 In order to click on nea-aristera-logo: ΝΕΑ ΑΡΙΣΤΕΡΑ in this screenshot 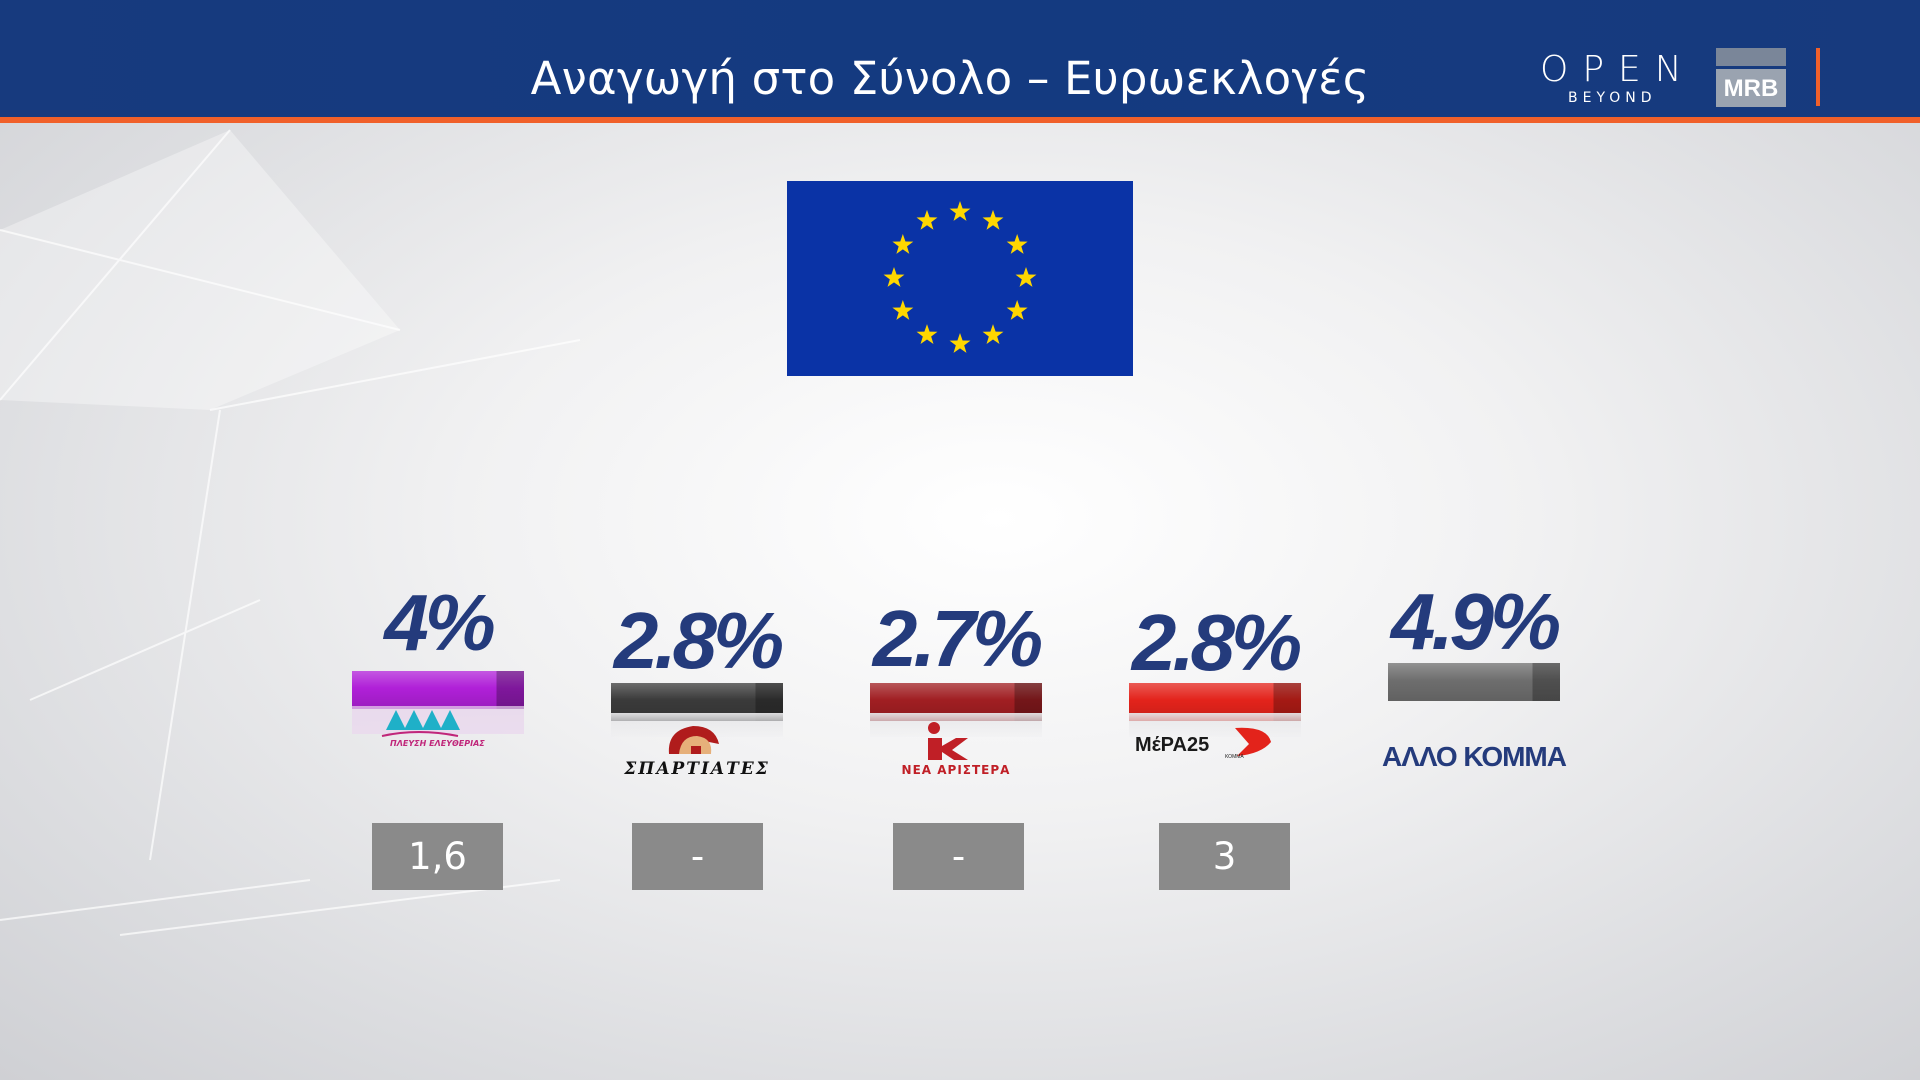, I will do `click(956, 749)`.